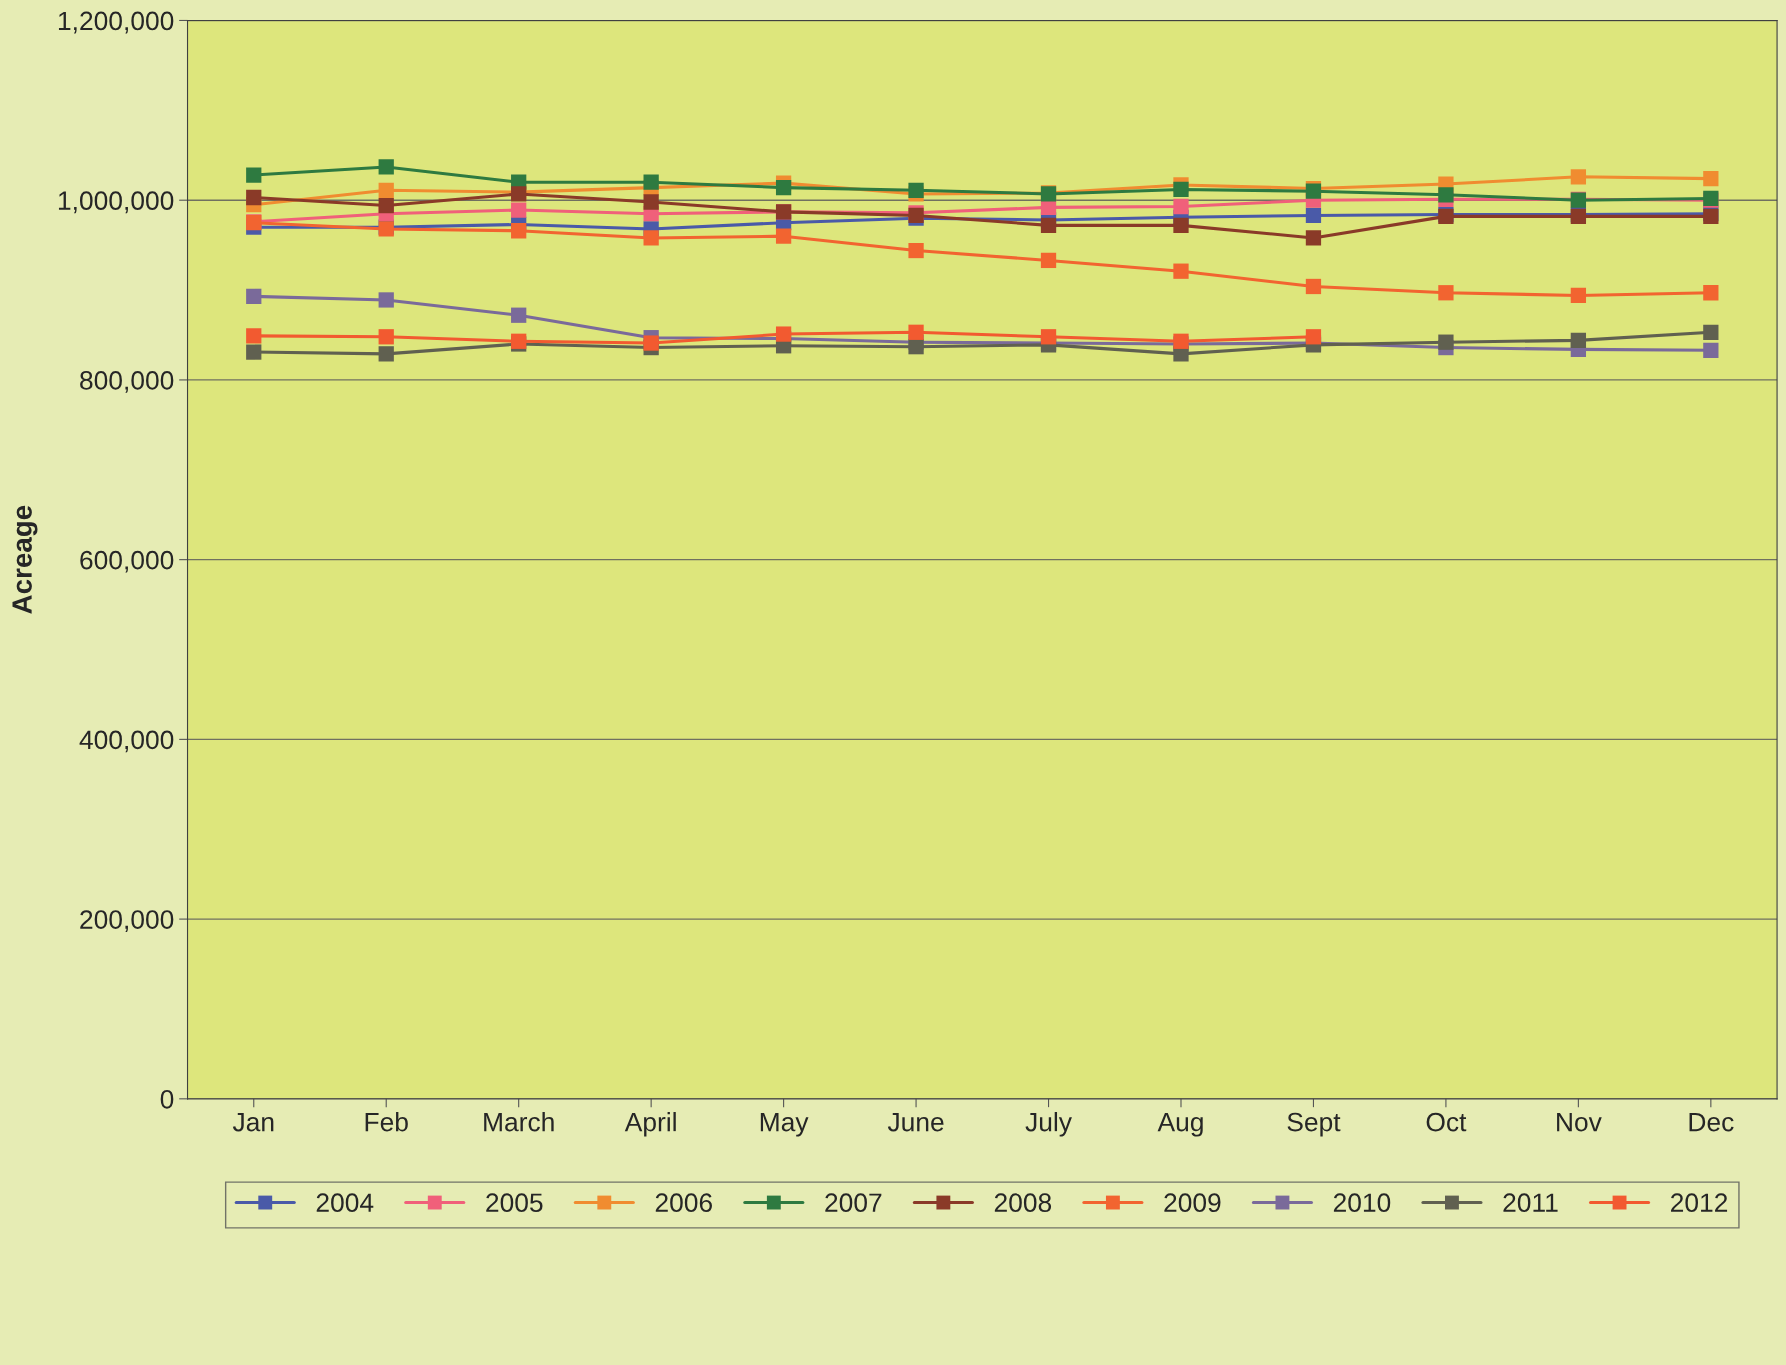  What do you see at coordinates (345, 1203) in the screenshot?
I see `legend-label: 2004` at bounding box center [345, 1203].